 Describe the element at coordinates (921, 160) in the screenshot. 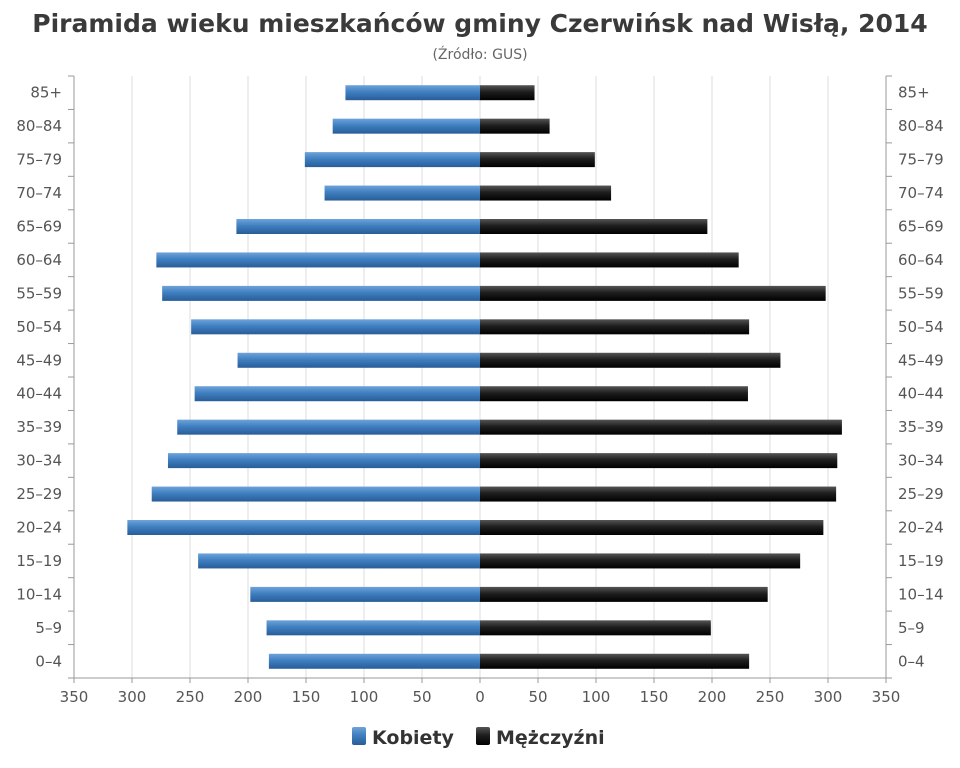

I see `age-label-right: 75–79` at that location.